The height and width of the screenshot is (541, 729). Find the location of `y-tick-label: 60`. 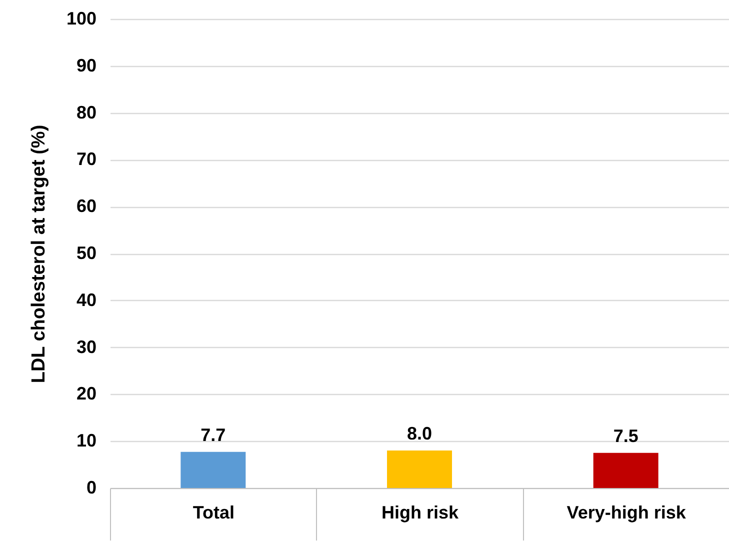

y-tick-label: 60 is located at coordinates (86, 206).